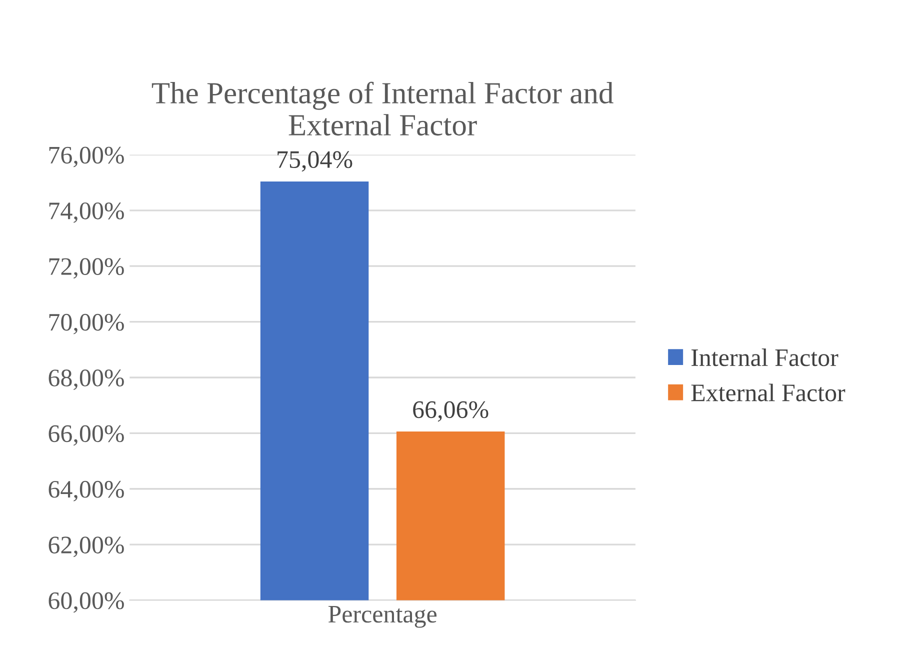 This screenshot has width=913, height=664. Describe the element at coordinates (86, 157) in the screenshot. I see `y-tick-label: 76,00%` at that location.